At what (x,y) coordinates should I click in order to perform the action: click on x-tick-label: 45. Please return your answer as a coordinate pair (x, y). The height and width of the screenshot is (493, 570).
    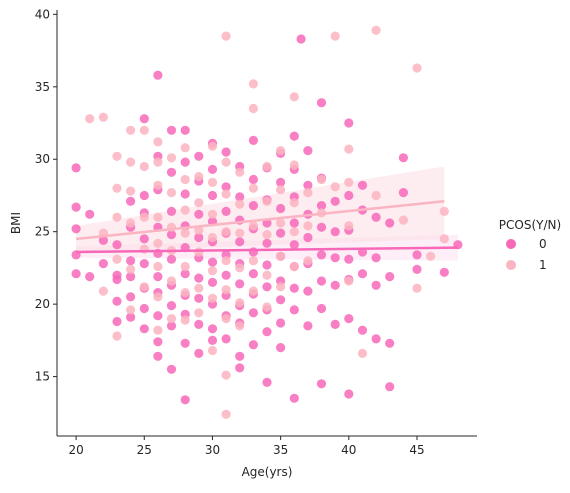
    Looking at the image, I should click on (416, 450).